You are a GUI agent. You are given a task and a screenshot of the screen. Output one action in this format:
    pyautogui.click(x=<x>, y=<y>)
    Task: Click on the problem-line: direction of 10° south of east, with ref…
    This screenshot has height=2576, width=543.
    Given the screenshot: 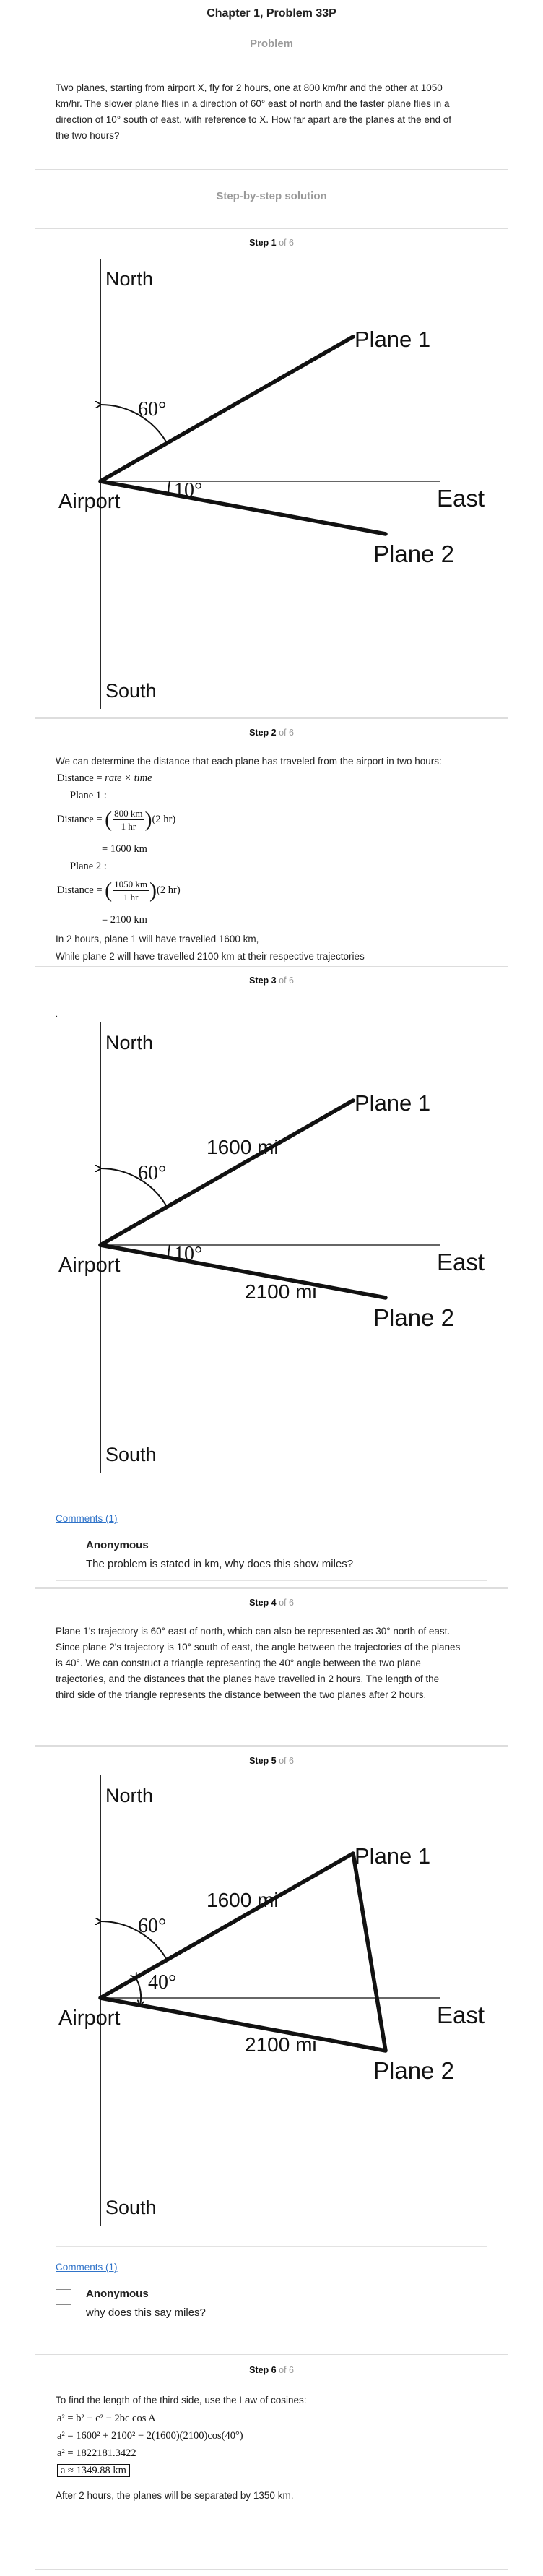 What is the action you would take?
    pyautogui.click(x=253, y=119)
    